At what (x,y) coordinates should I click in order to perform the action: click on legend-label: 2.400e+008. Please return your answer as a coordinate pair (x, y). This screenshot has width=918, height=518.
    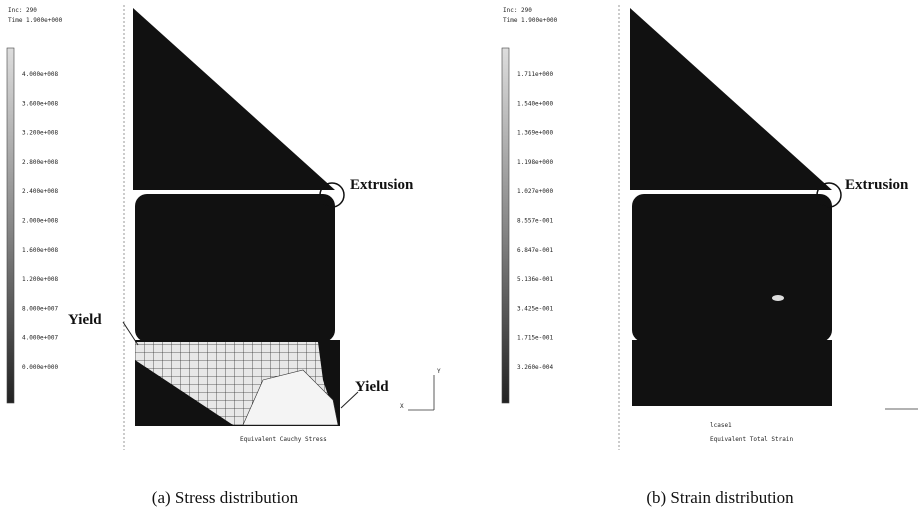
    Looking at the image, I should click on (40, 191).